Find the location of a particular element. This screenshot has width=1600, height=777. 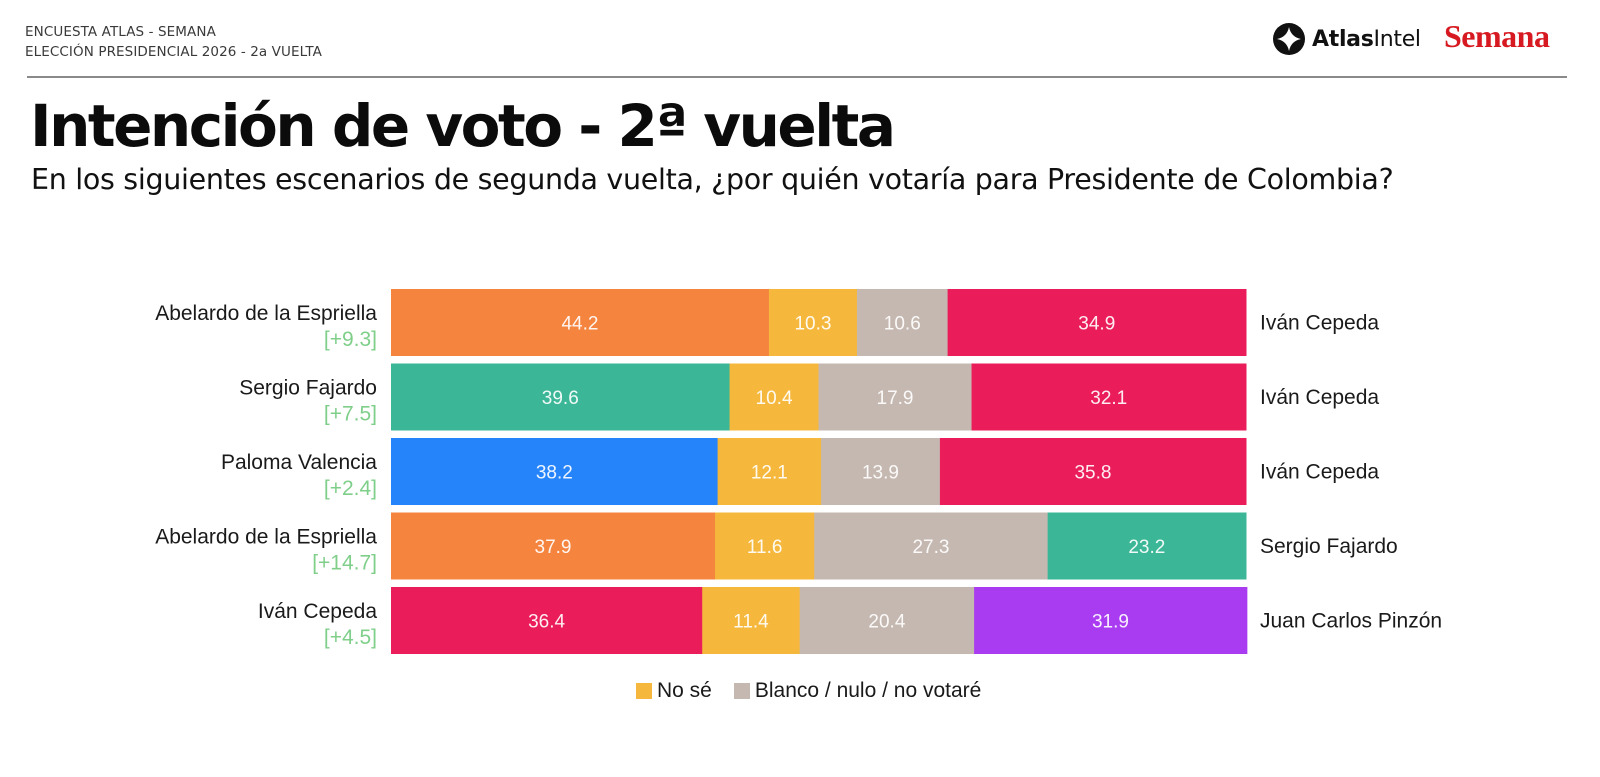

segment-value-label: 10.6 is located at coordinates (902, 324).